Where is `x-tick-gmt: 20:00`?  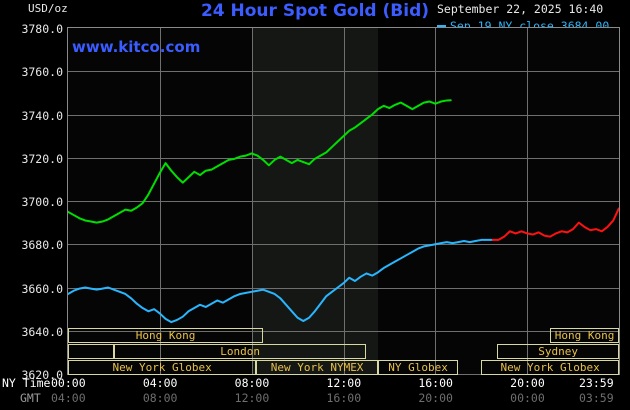
x-tick-gmt: 20:00 is located at coordinates (435, 398).